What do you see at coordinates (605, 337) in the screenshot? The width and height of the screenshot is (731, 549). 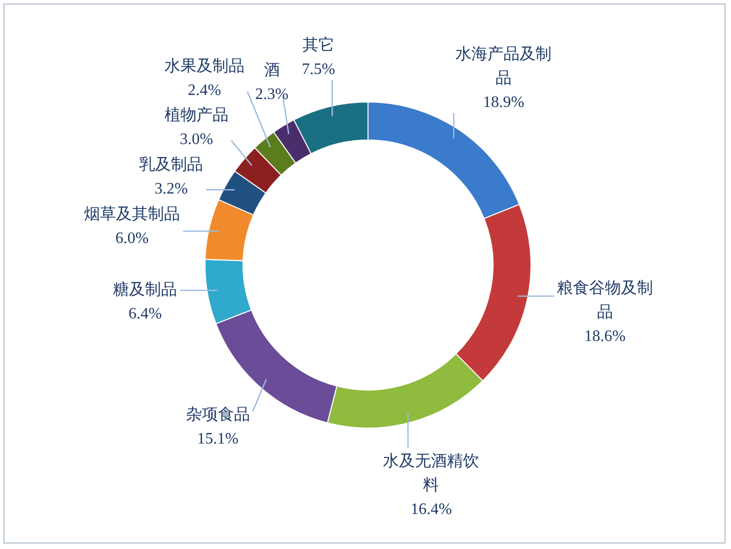 I see `data-label: 18.6%` at bounding box center [605, 337].